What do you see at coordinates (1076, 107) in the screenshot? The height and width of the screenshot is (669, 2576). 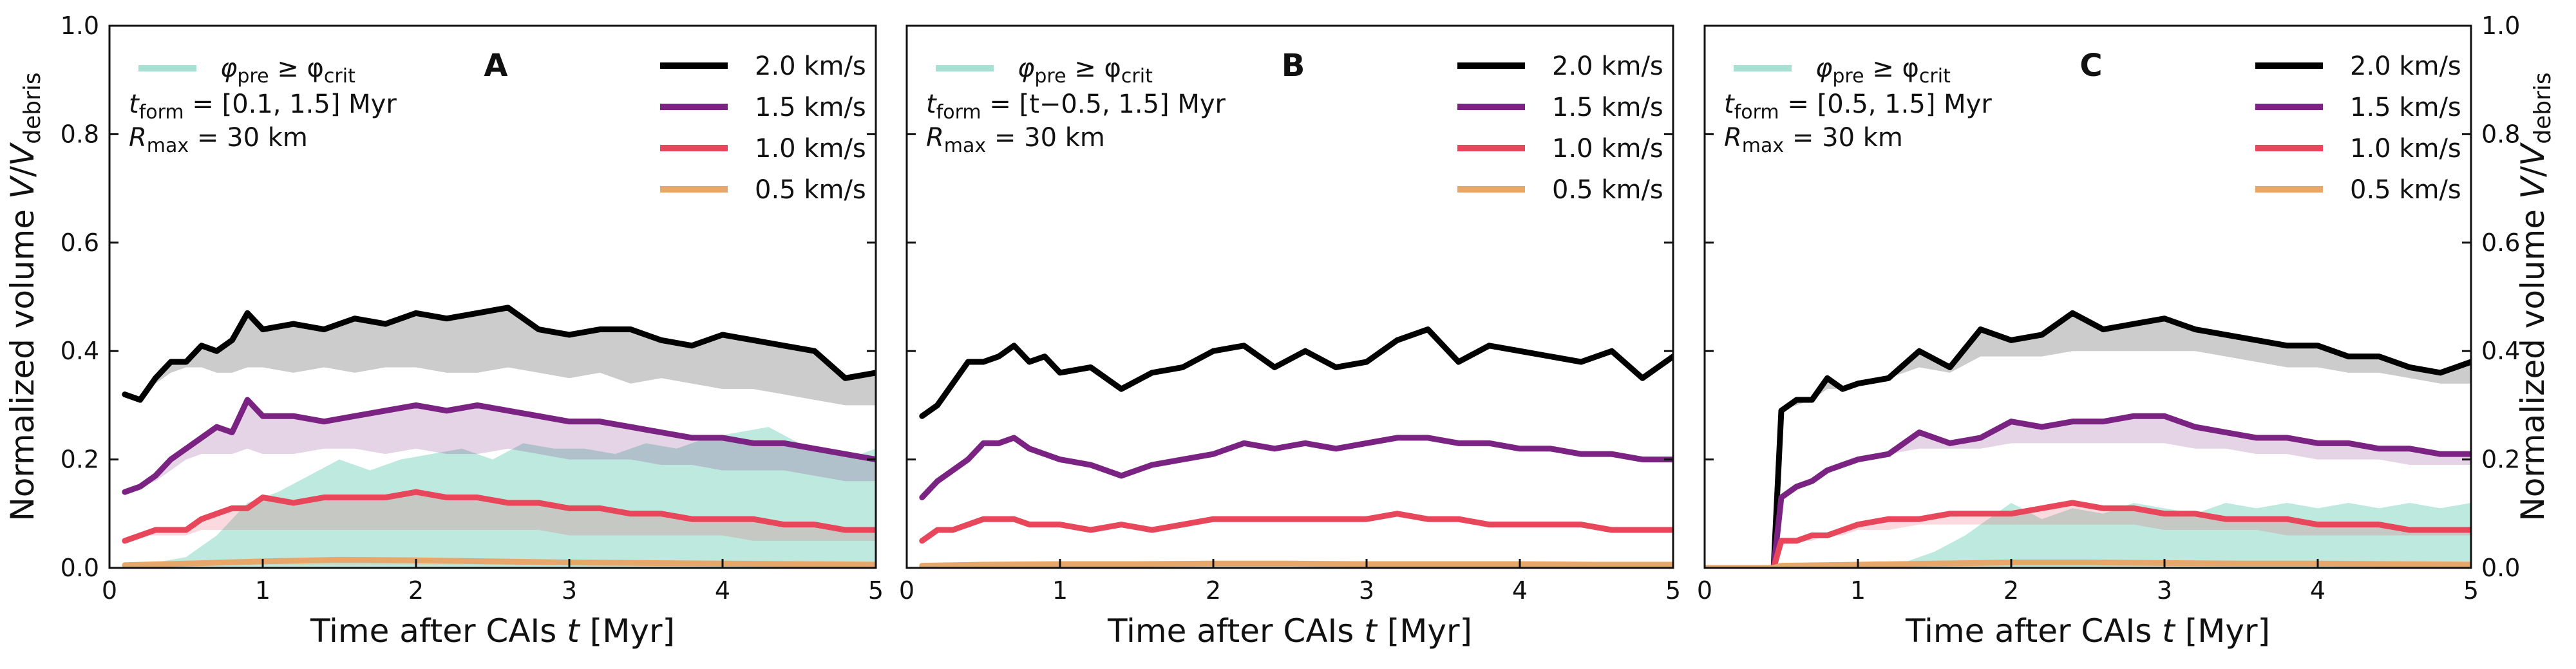 I see `annotation-tform: tform = [t−0.5, 1.5] Myr` at bounding box center [1076, 107].